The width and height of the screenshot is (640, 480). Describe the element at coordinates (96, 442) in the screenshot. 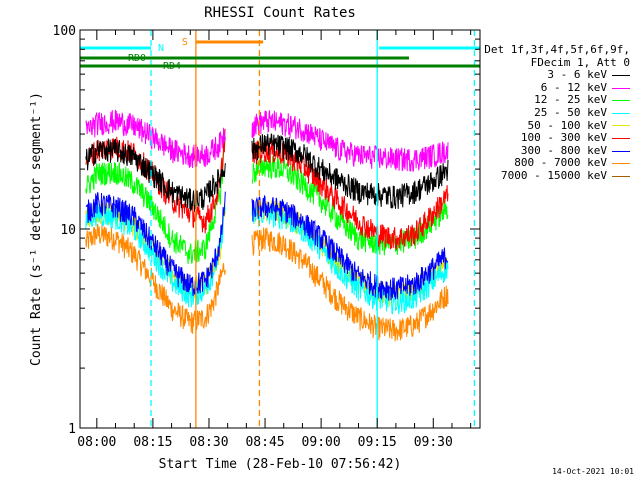

I see `x-tick-label: 08:00` at that location.